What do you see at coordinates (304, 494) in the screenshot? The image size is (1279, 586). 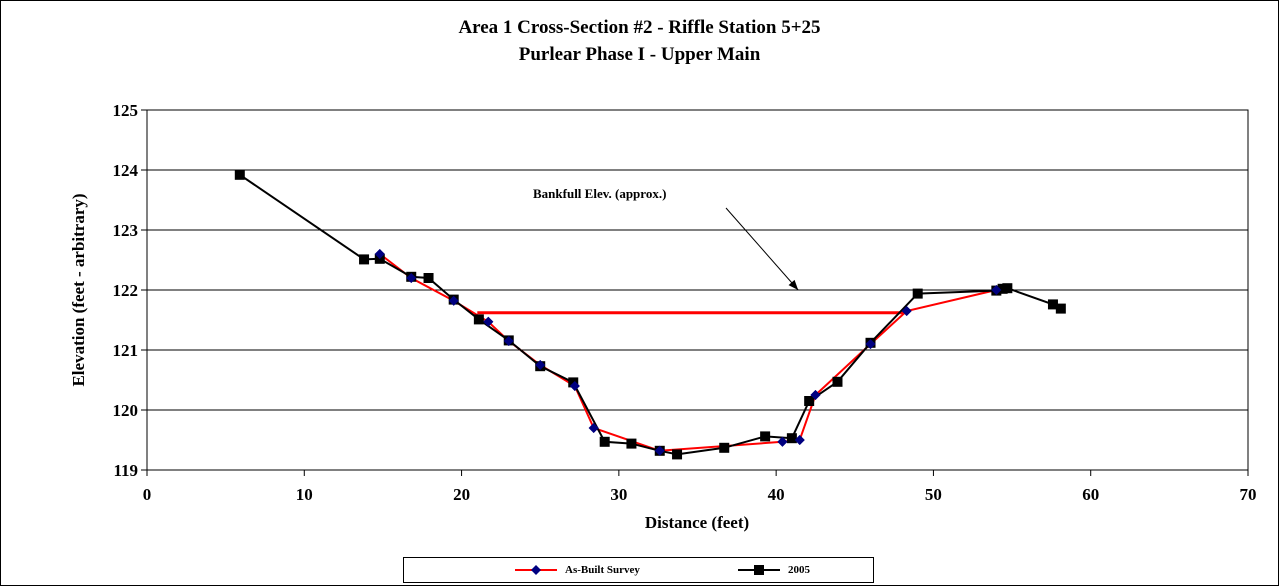 I see `x-tick-label: 10` at bounding box center [304, 494].